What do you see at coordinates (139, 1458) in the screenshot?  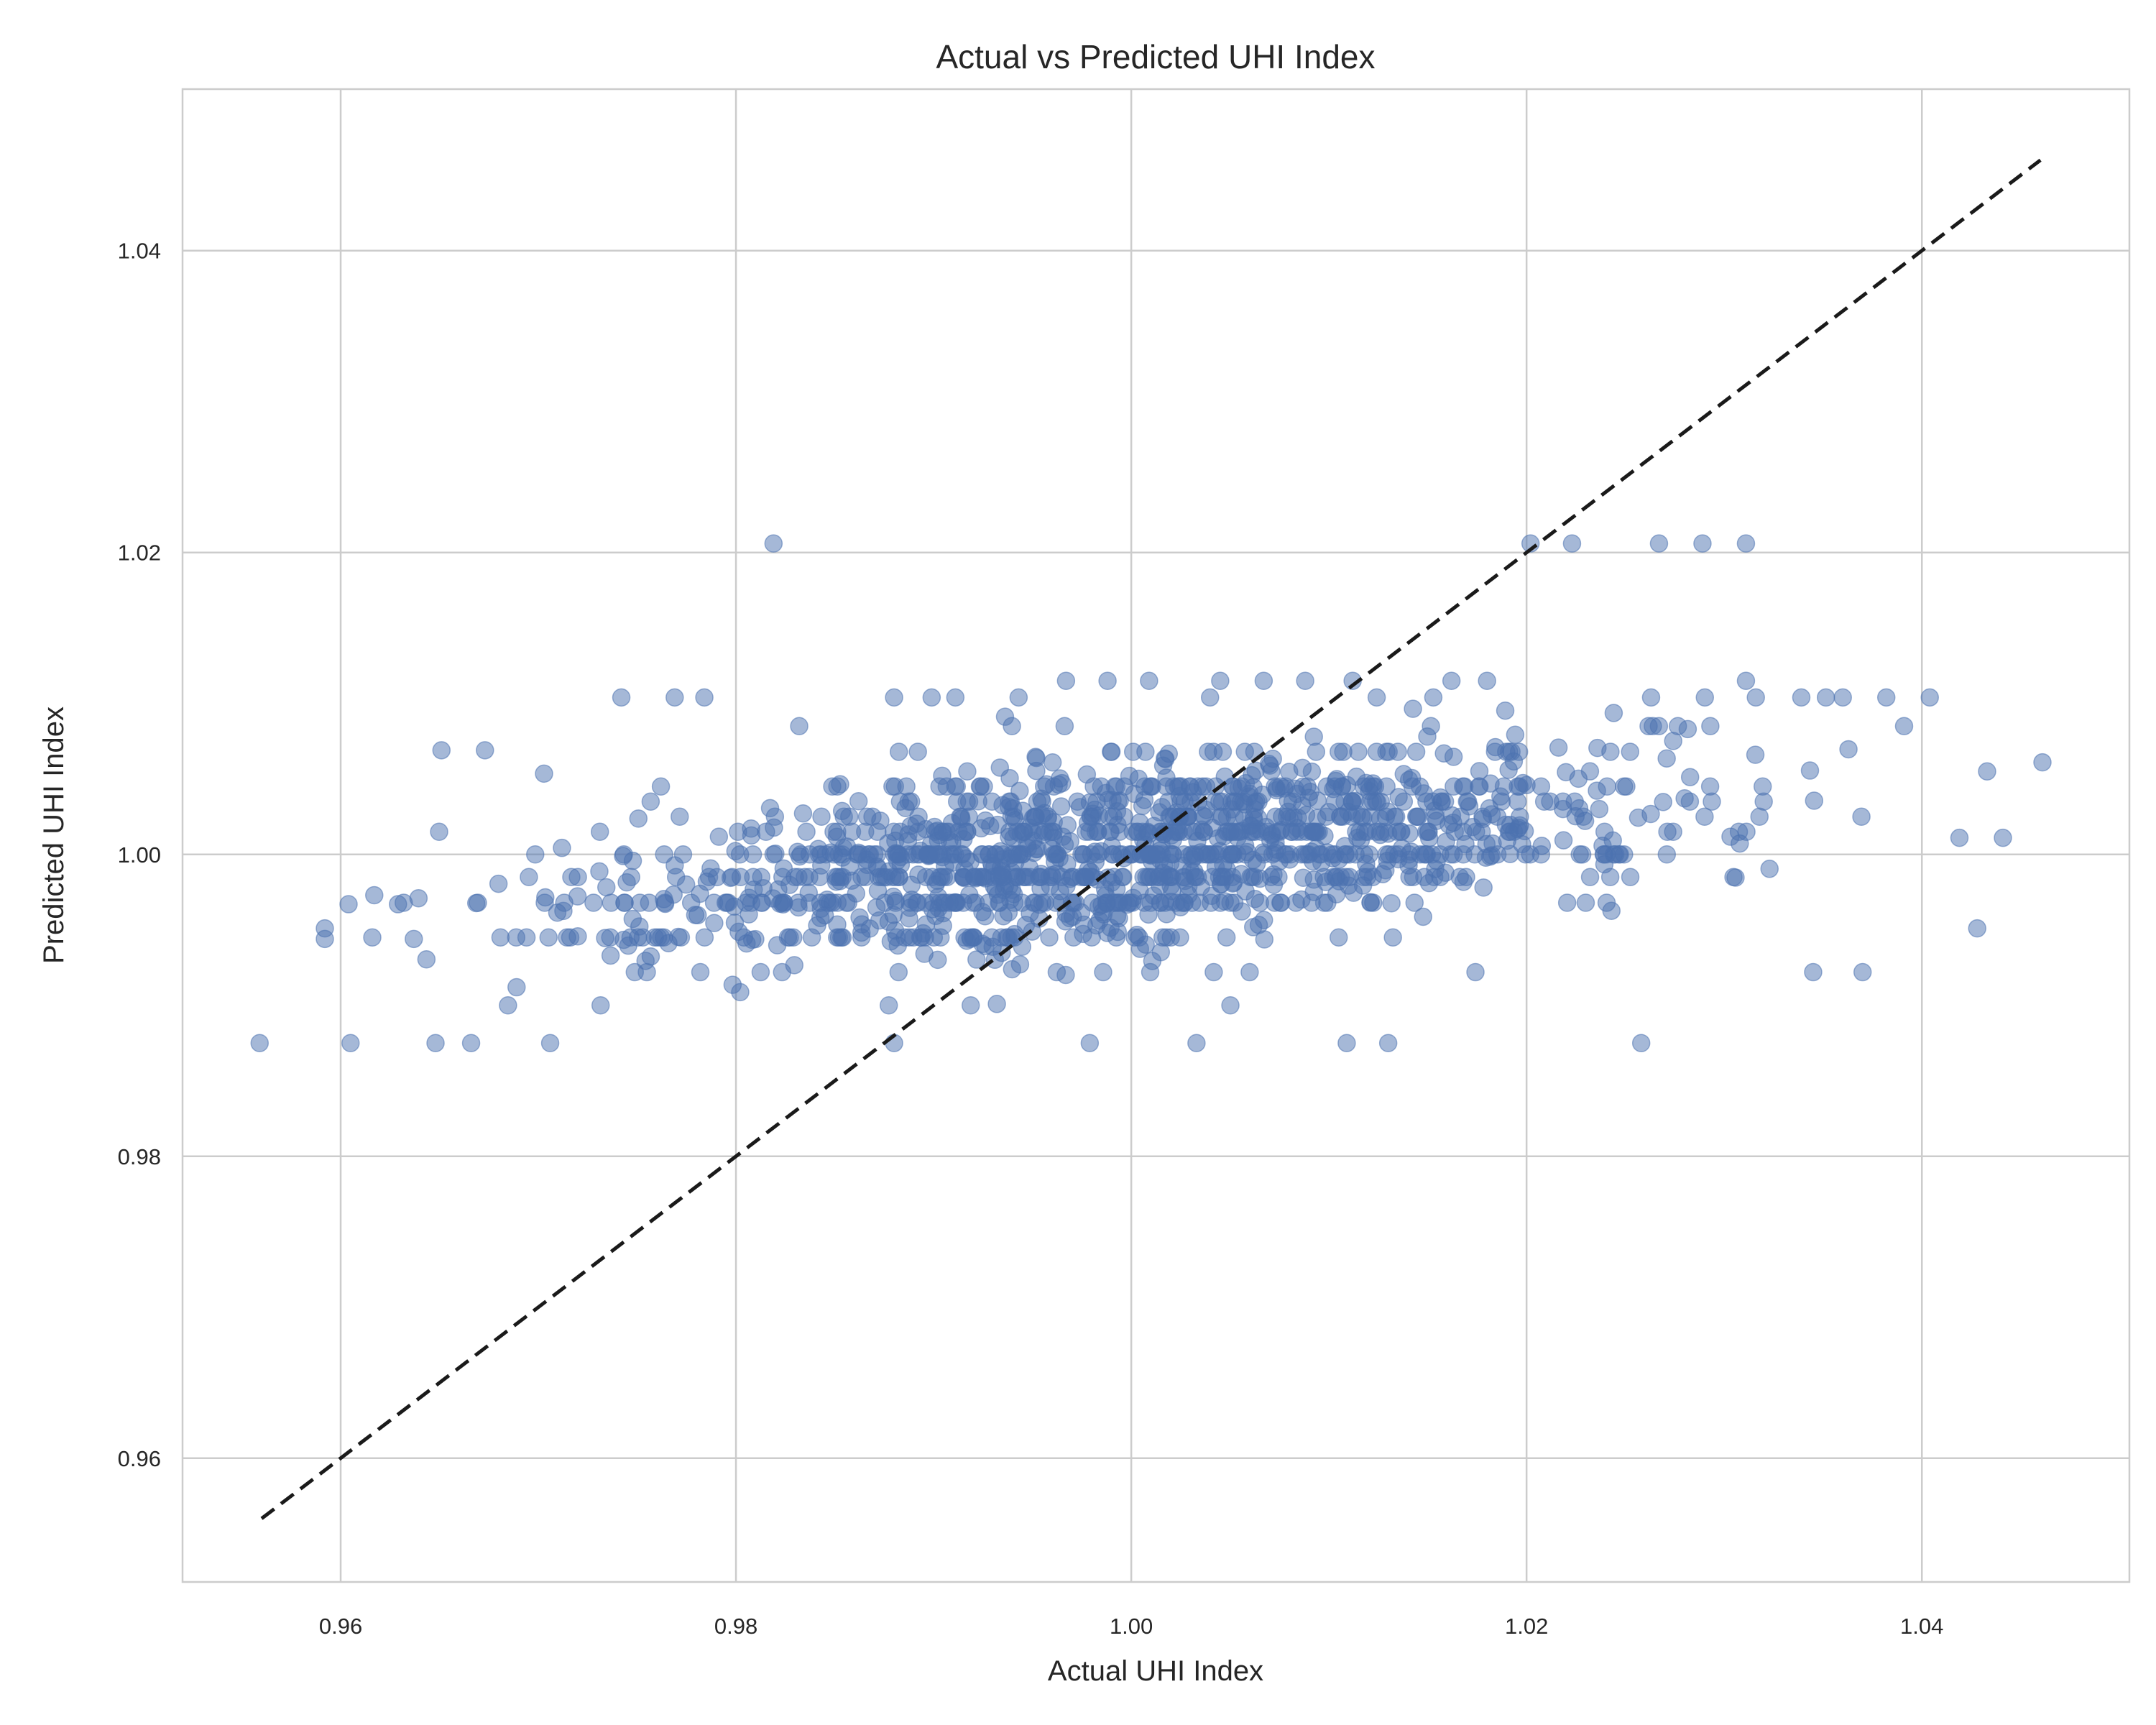 I see `y-tick-label: 0.96` at bounding box center [139, 1458].